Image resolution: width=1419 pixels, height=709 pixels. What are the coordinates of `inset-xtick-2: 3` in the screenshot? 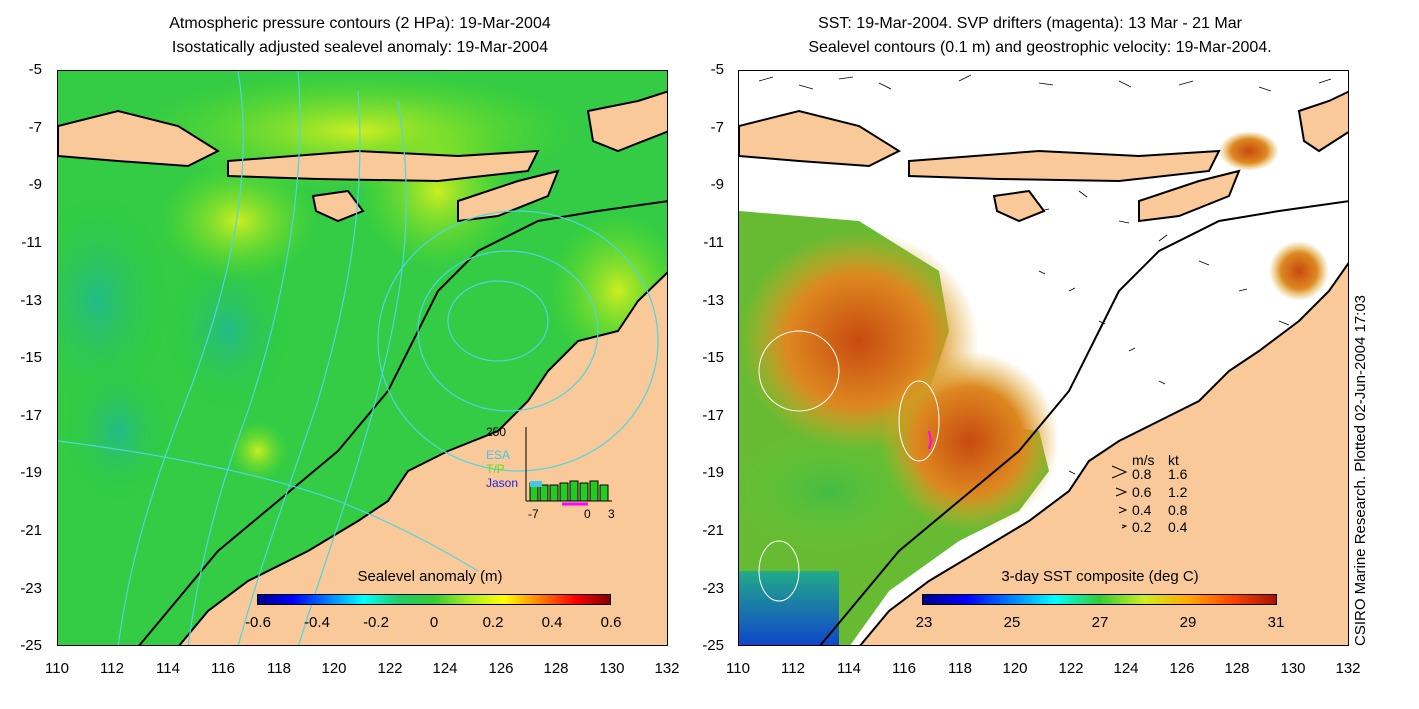 It's located at (611, 514).